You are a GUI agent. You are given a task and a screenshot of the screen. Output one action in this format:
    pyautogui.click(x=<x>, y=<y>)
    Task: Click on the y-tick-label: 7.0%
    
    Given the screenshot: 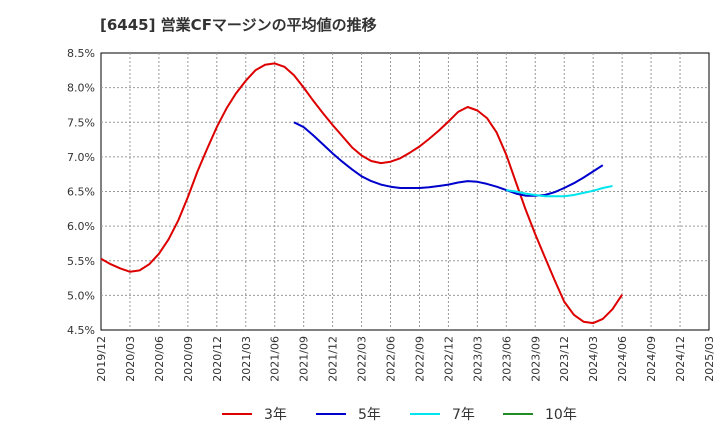 What is the action you would take?
    pyautogui.click(x=81, y=157)
    